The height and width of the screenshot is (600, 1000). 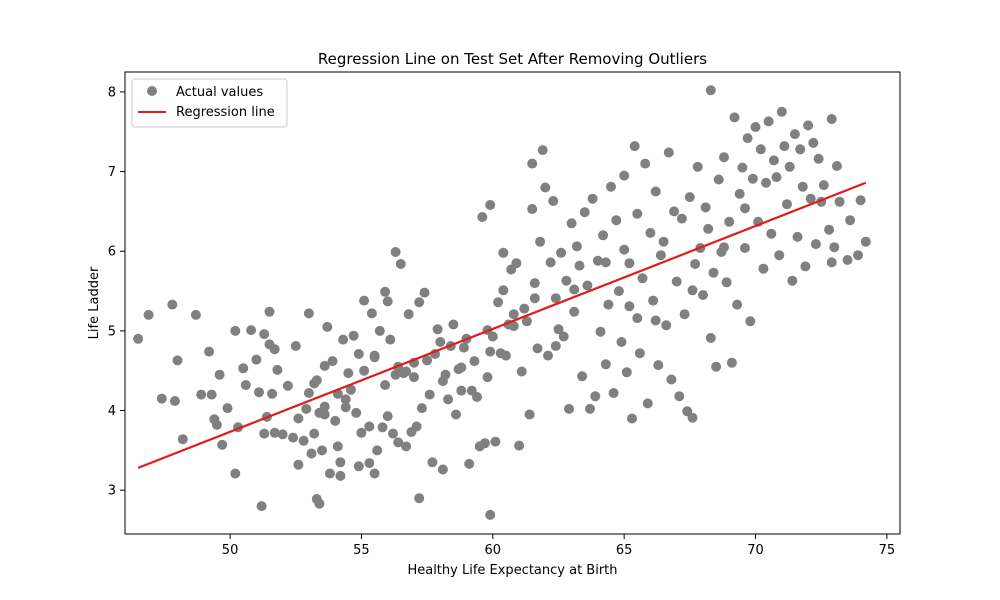 What do you see at coordinates (219, 92) in the screenshot?
I see `legend-label-actual-values: Actual values` at bounding box center [219, 92].